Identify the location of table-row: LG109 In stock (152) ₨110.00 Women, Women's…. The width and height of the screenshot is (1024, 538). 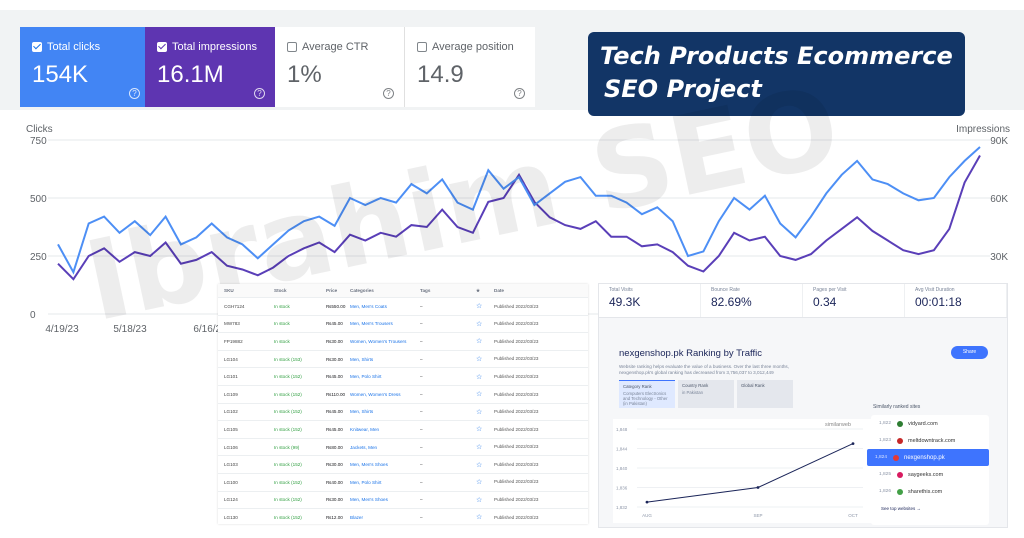
(403, 395).